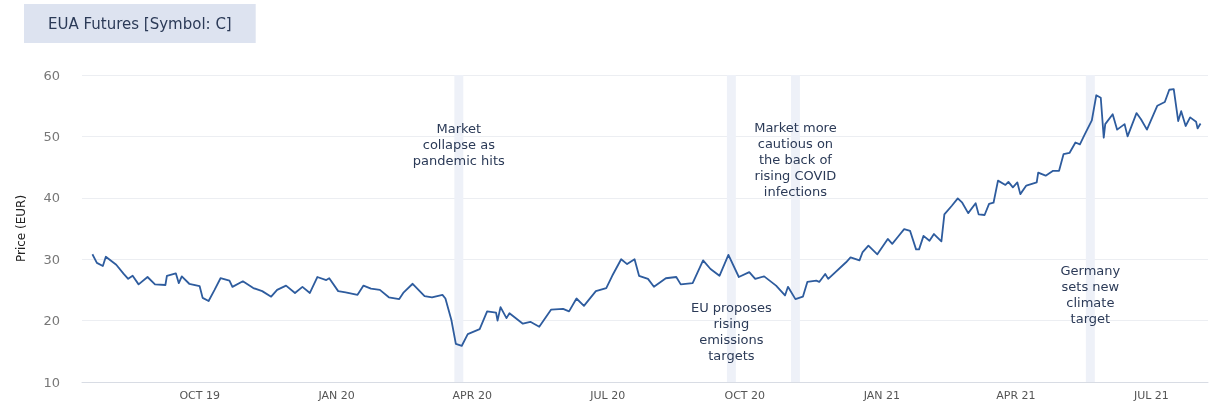 Image resolution: width=1214 pixels, height=406 pixels. What do you see at coordinates (881, 395) in the screenshot?
I see `x-tick-label: JAN 21` at bounding box center [881, 395].